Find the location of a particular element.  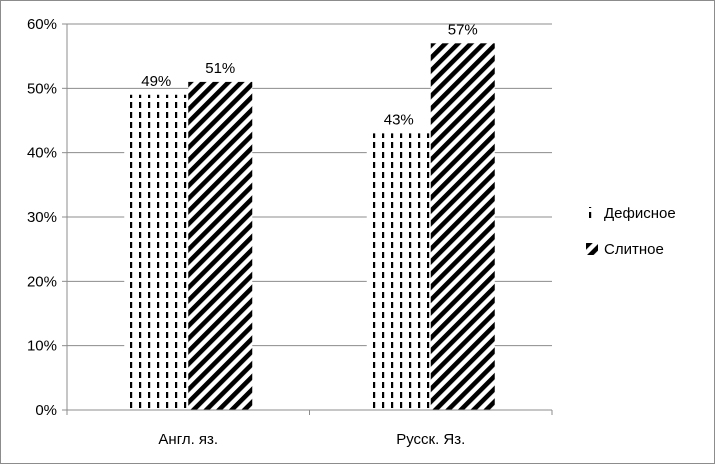

y-tick-label: 20% is located at coordinates (42, 281).